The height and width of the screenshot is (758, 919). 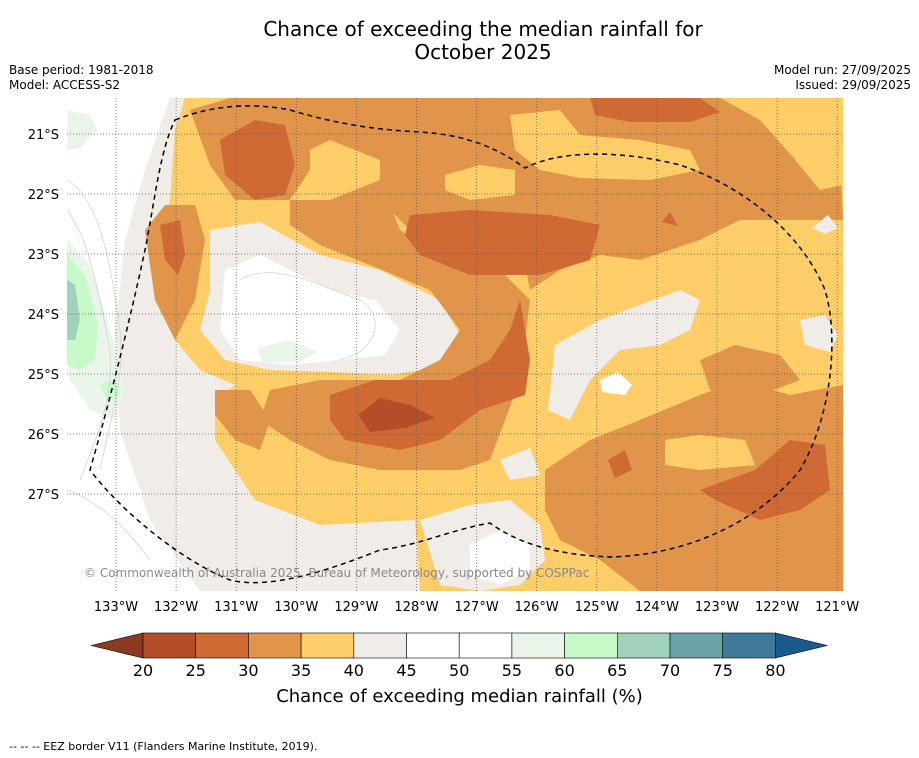 I want to click on lon-label: 121°W, so click(x=837, y=607).